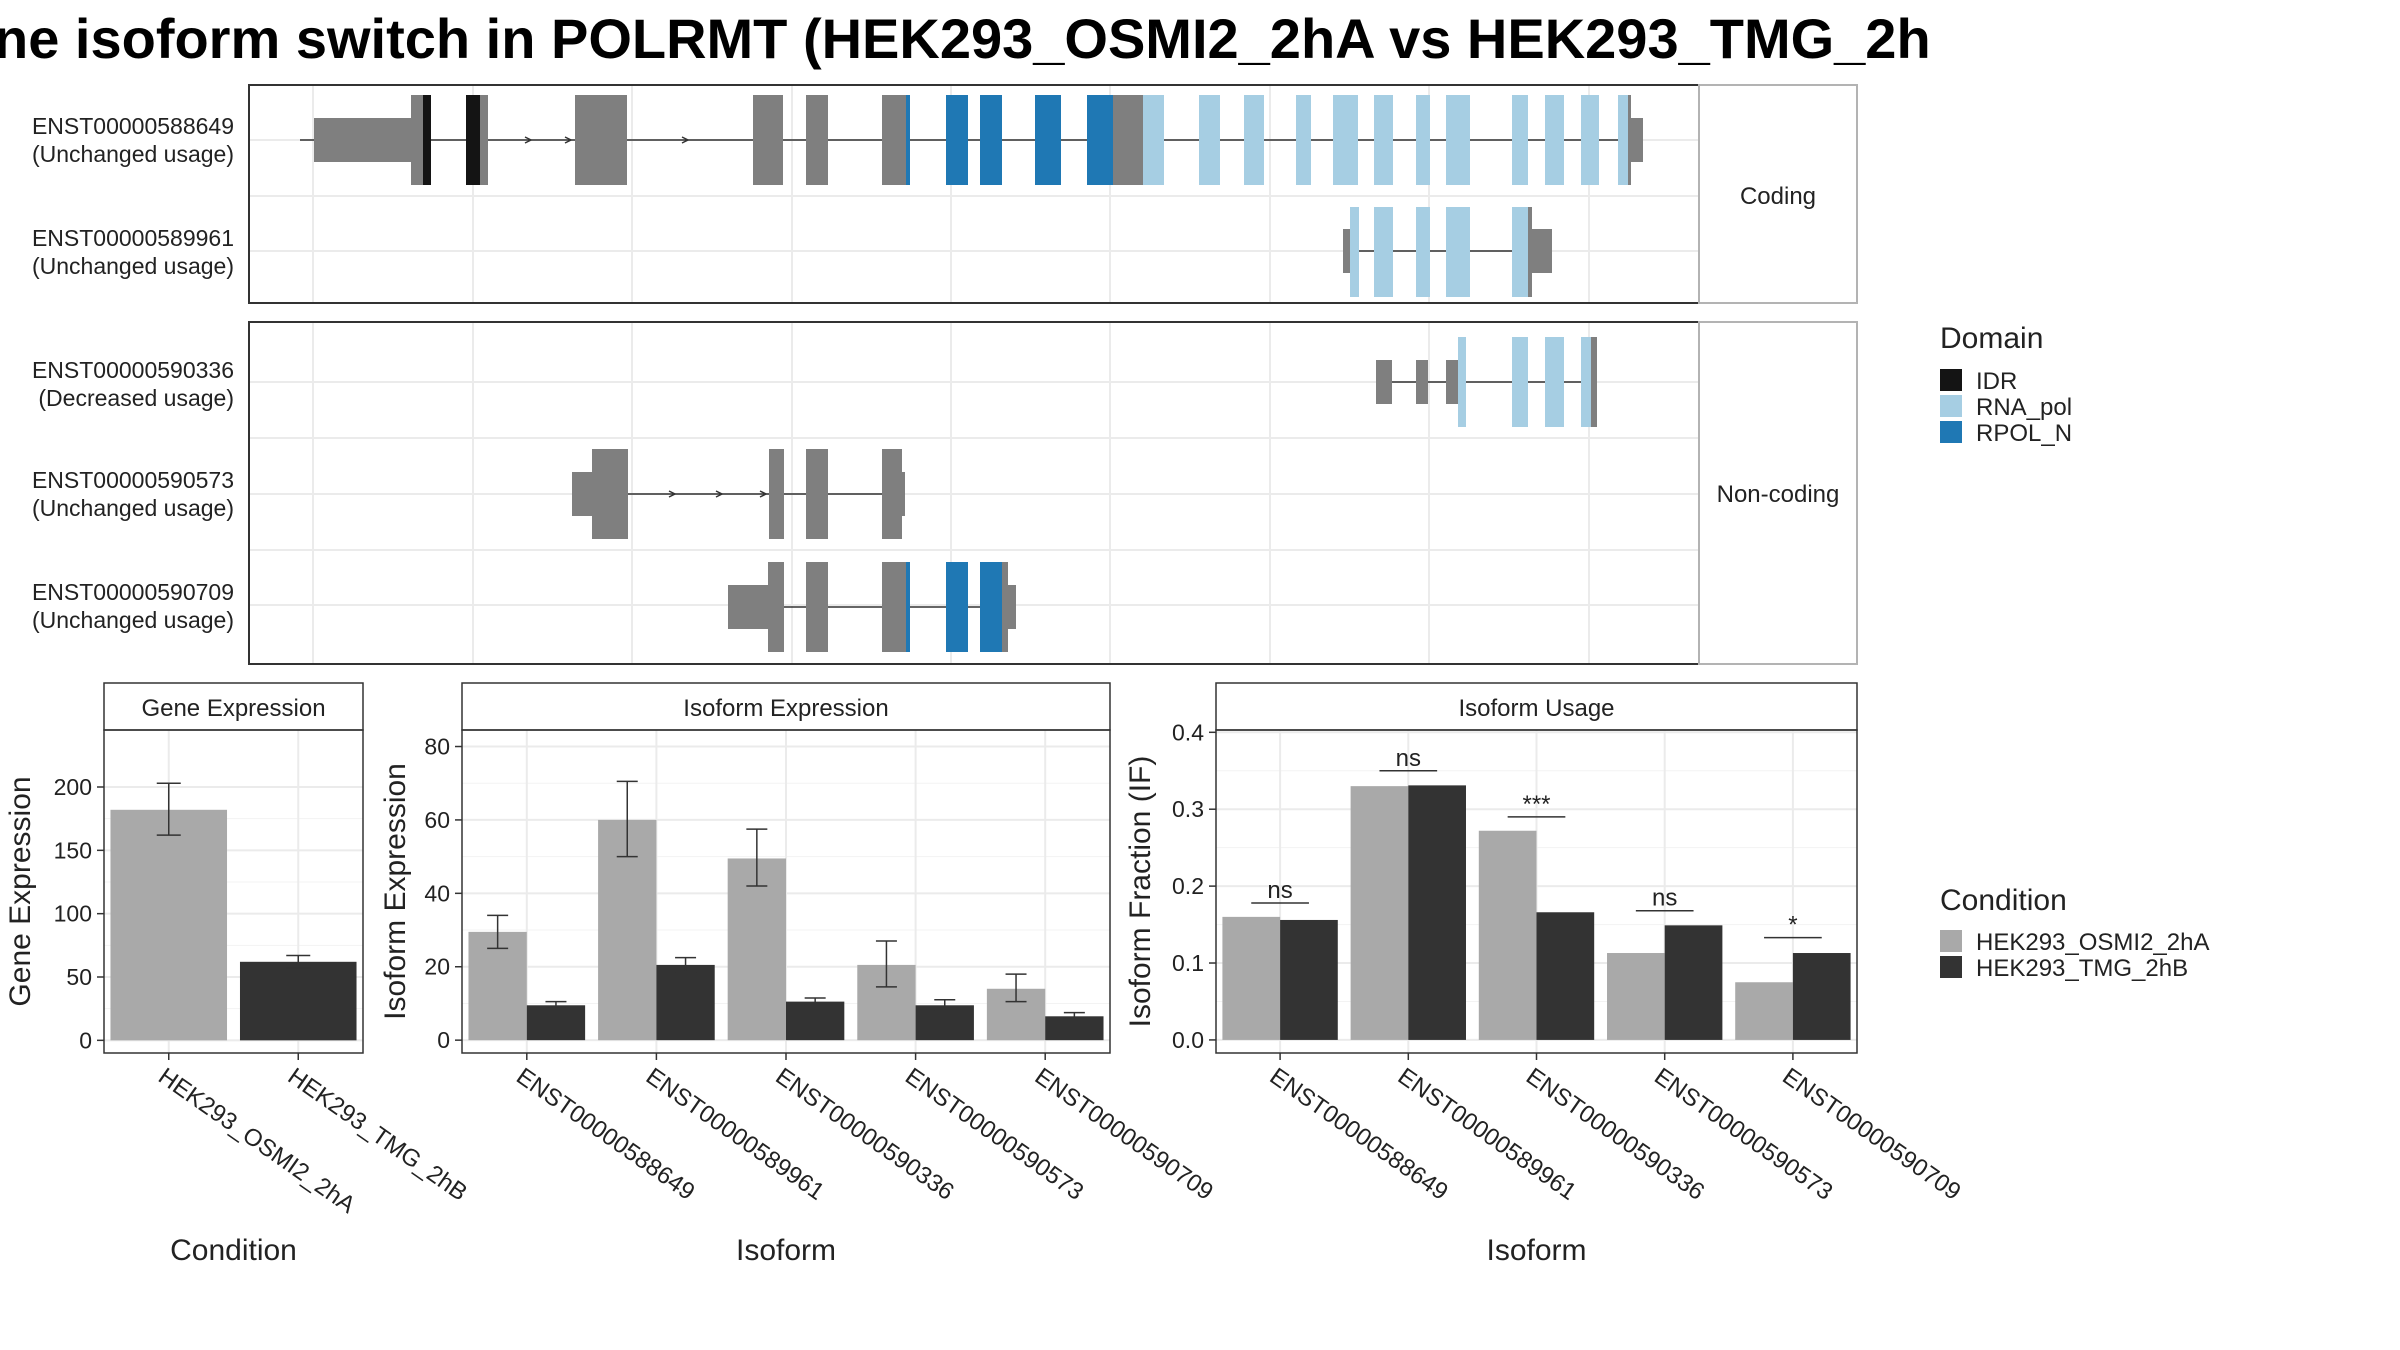 This screenshot has width=2400, height=1350. What do you see at coordinates (971, 140) in the screenshot?
I see `transcript-model-enst00000588649` at bounding box center [971, 140].